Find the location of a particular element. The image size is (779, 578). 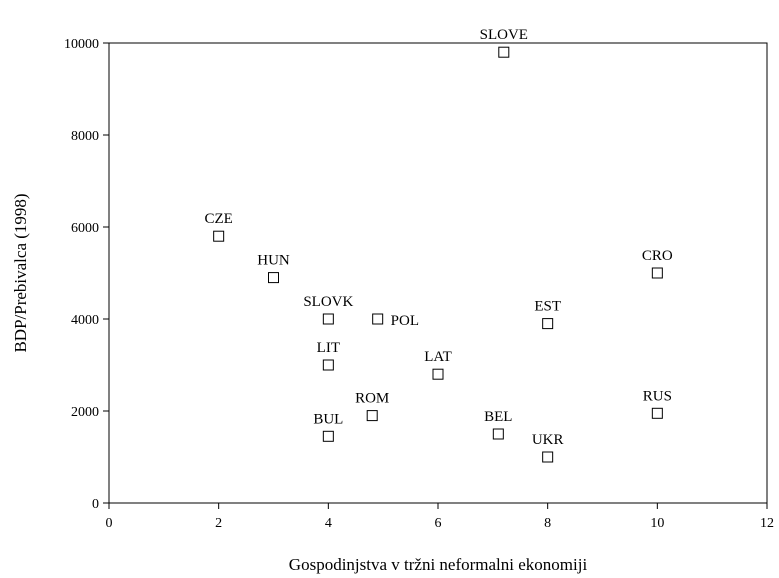

y-tick-label: 2000 is located at coordinates (85, 412).